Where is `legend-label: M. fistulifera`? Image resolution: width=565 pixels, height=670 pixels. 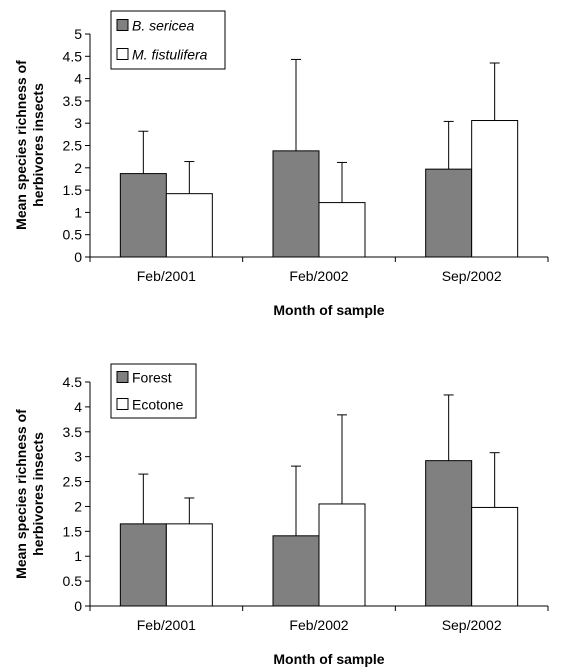
legend-label: M. fistulifera is located at coordinates (170, 55).